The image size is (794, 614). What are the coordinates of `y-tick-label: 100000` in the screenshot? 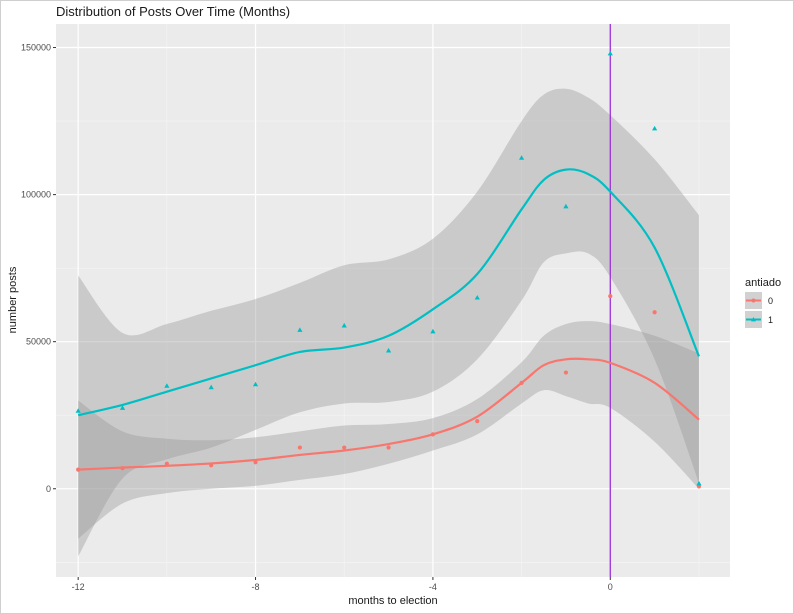 It's located at (36, 195).